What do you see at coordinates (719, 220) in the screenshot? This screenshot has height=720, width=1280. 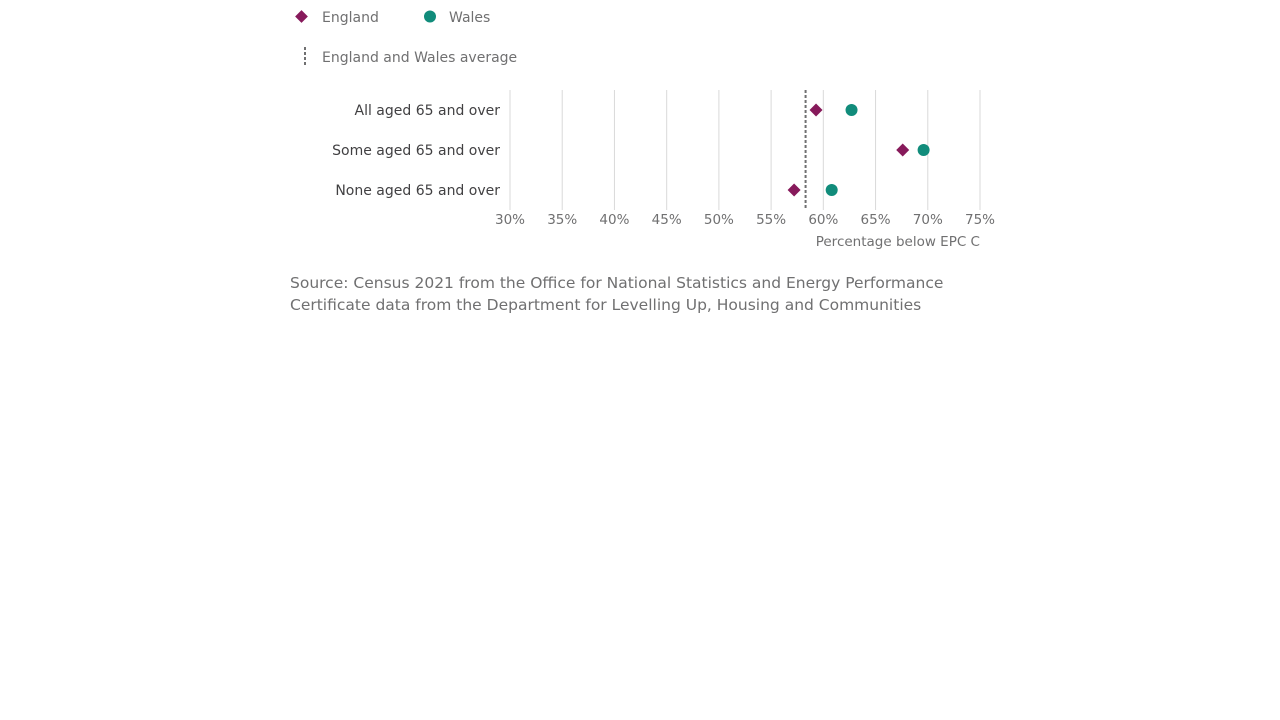 I see `x-tick-label-50: 50%` at bounding box center [719, 220].